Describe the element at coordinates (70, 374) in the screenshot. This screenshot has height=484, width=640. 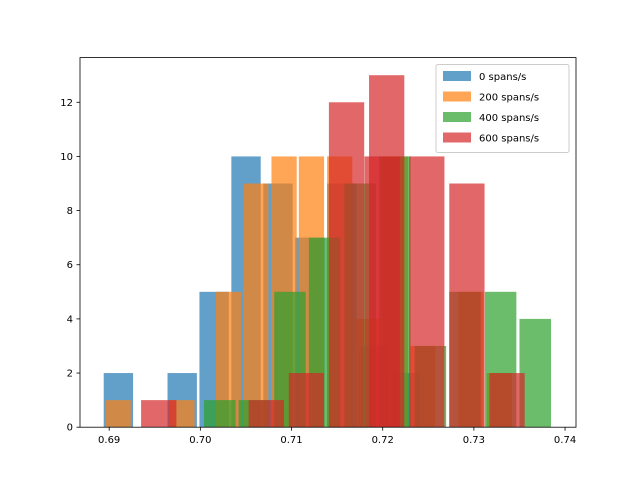
I see `y-tick-label: 2` at that location.